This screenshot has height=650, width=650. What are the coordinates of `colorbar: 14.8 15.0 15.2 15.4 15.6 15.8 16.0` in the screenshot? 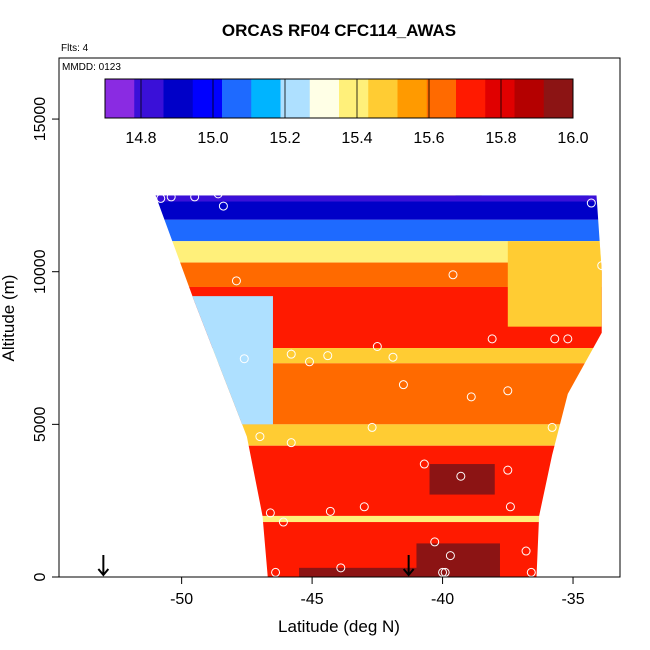 It's located at (346, 112).